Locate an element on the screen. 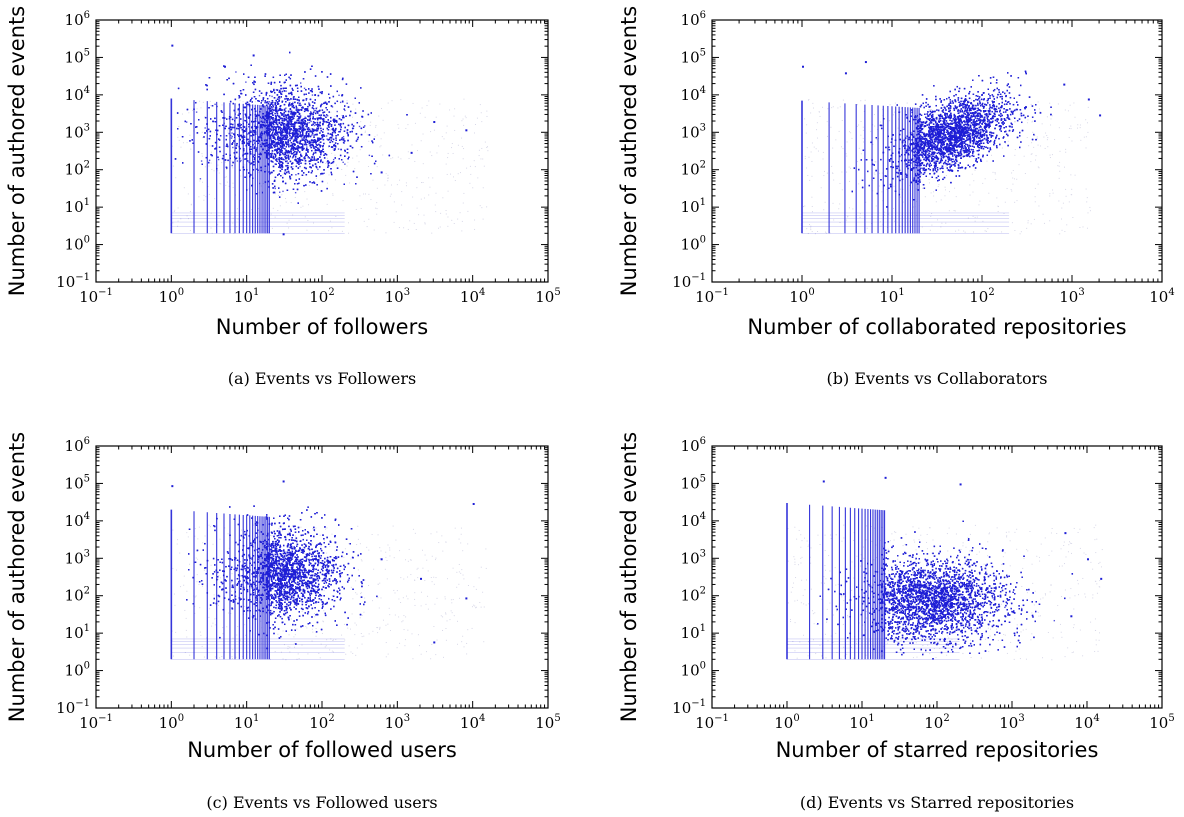 The height and width of the screenshot is (817, 1184). scatter-points is located at coordinates (329, 140).